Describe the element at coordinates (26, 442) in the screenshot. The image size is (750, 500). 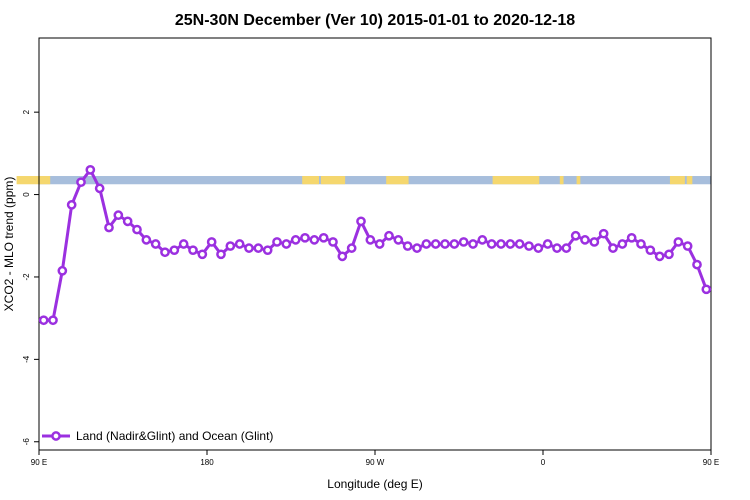
I see `y-tick-label: -6` at that location.